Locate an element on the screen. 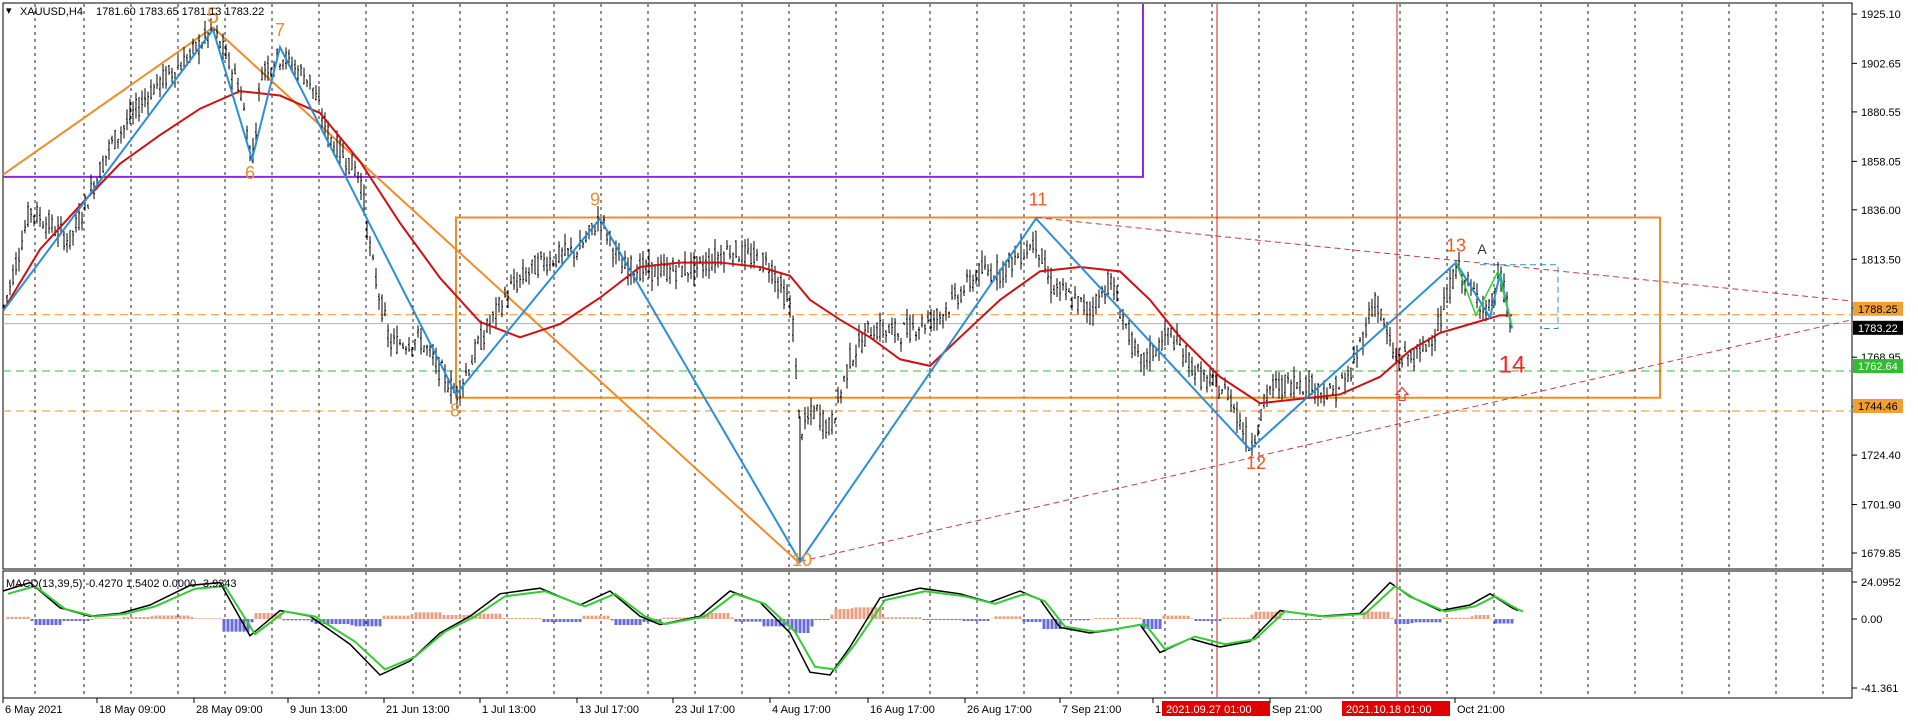  price-label: 1858.05 is located at coordinates (1881, 162).